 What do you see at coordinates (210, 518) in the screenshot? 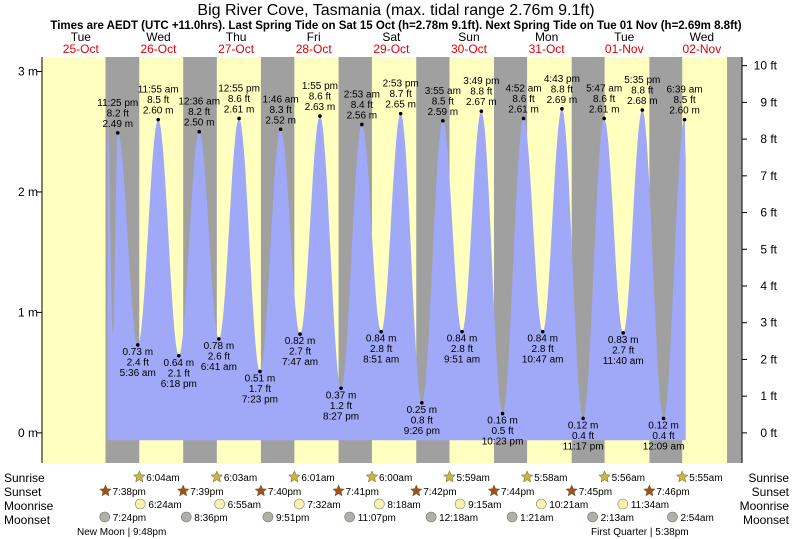
I see `moonset-time: 8:36pm` at bounding box center [210, 518].